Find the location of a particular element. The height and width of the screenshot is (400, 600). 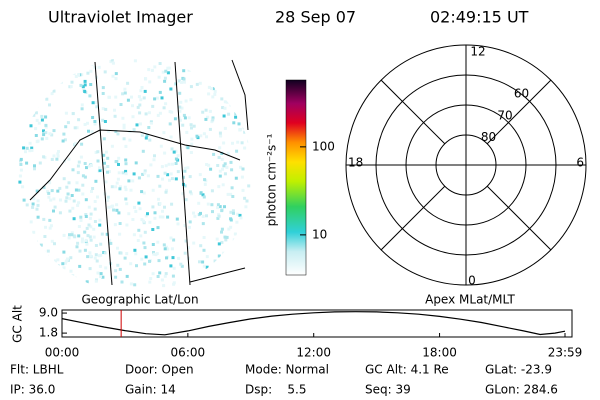

y-axis-label: GC Alt is located at coordinates (18, 324).